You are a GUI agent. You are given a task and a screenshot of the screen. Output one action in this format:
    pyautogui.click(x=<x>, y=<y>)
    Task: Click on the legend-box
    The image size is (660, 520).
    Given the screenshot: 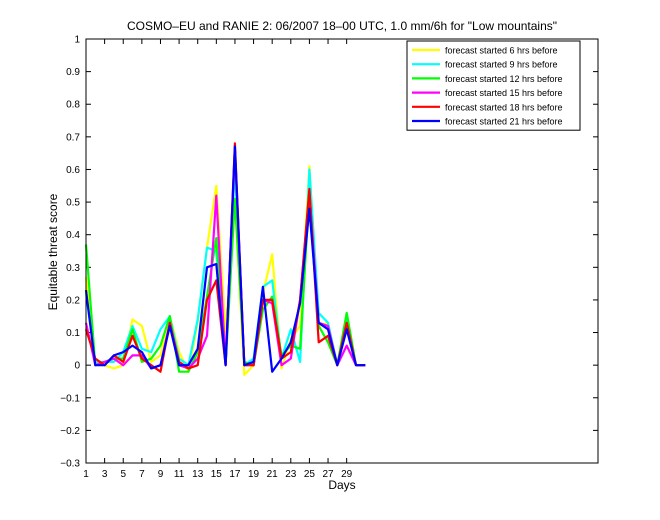 What is the action you would take?
    pyautogui.click(x=493, y=85)
    